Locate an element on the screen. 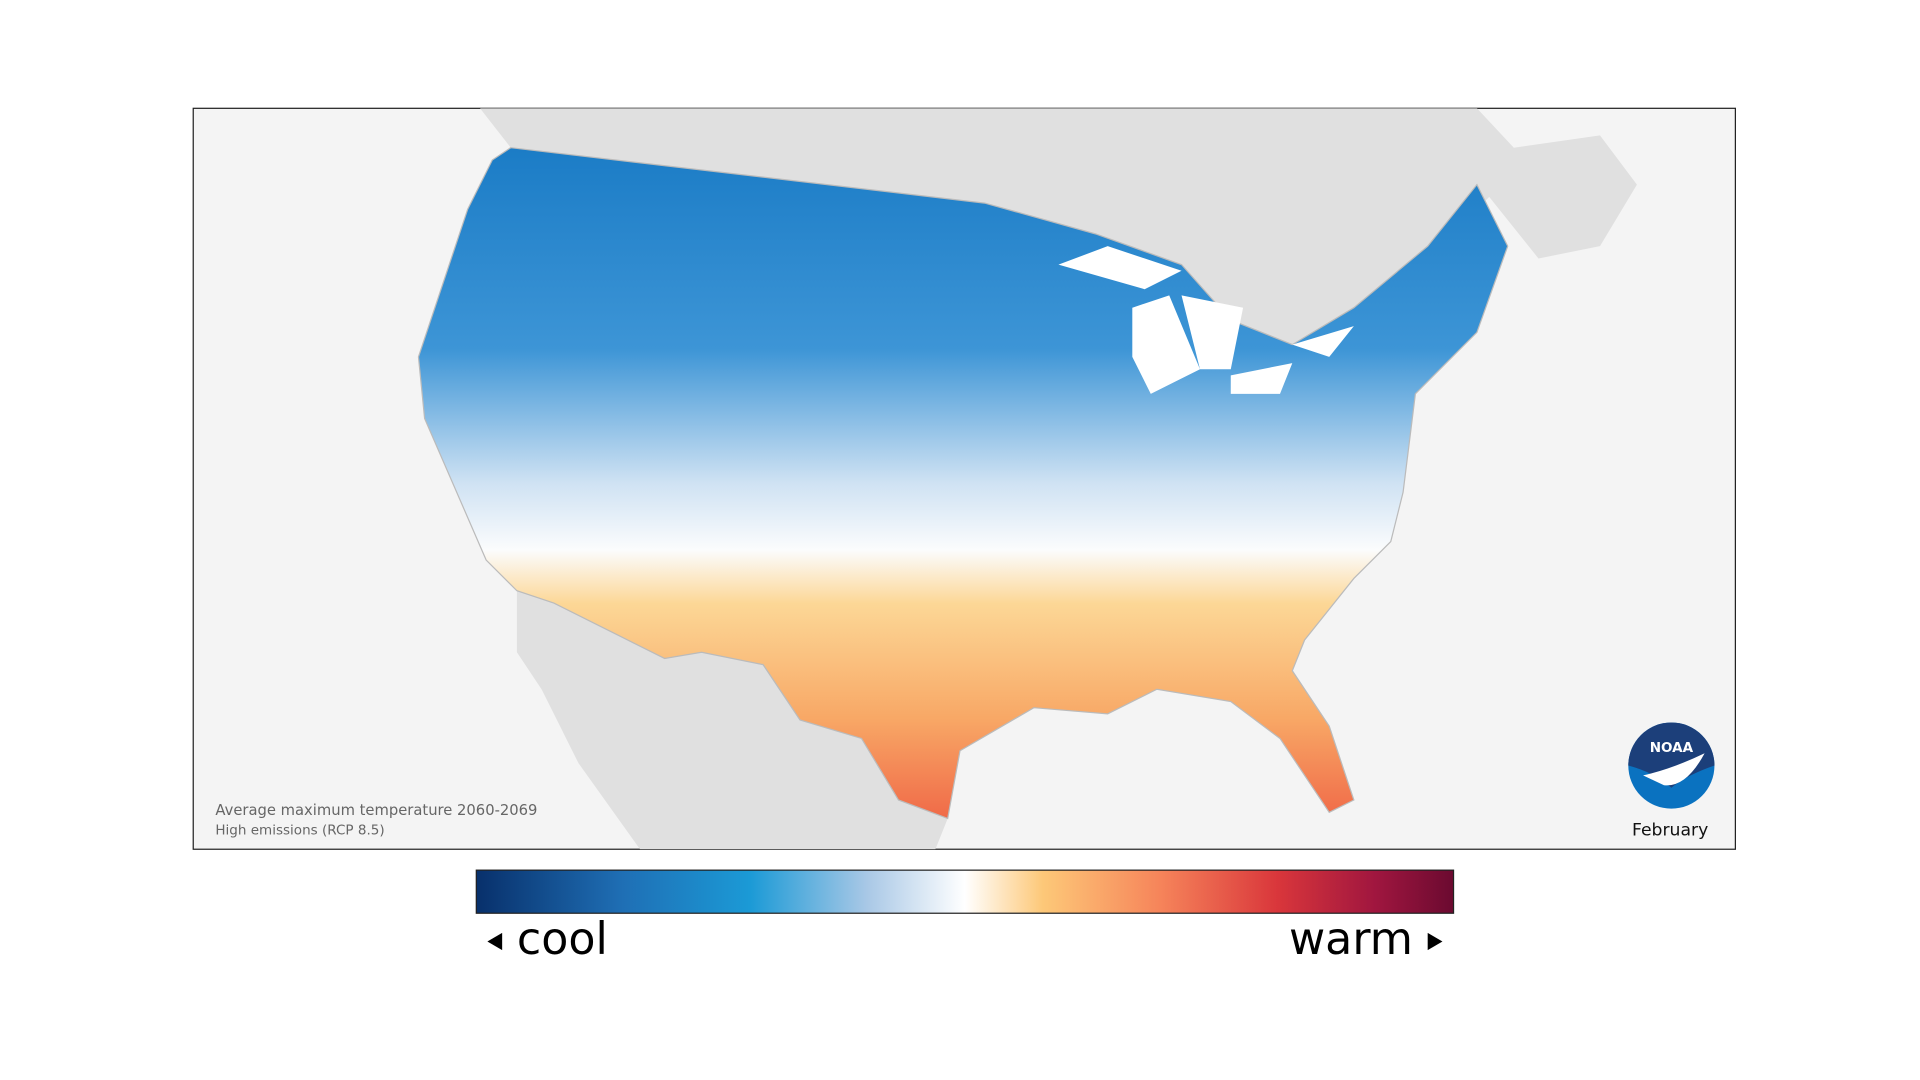  noaa-logo: NOAA is located at coordinates (1671, 765).